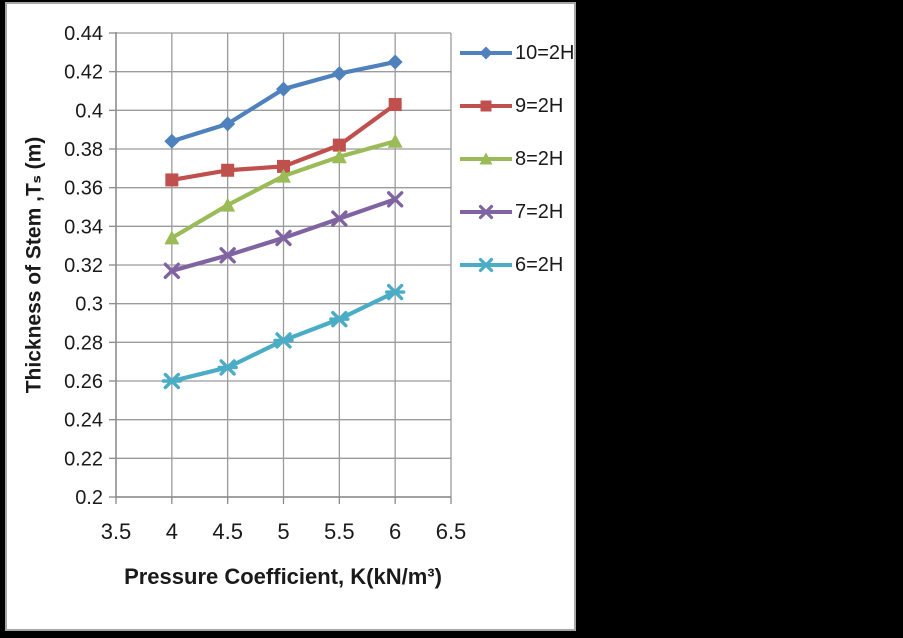  What do you see at coordinates (83, 150) in the screenshot?
I see `y-tick-label: 0.38` at bounding box center [83, 150].